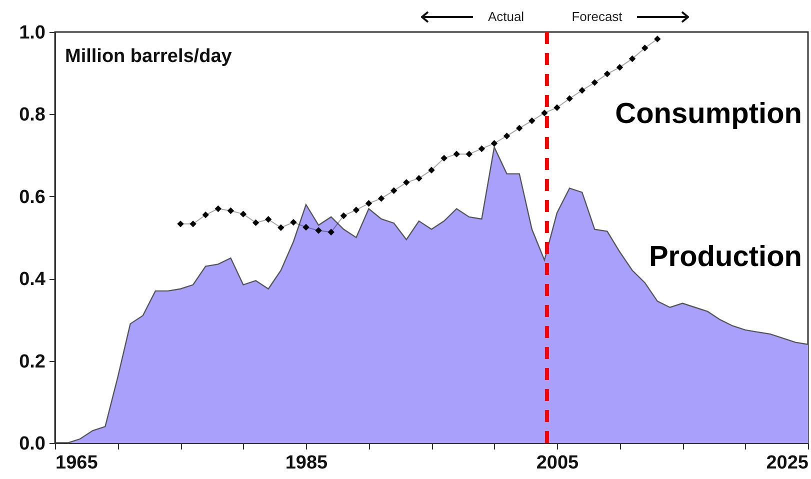 This screenshot has width=811, height=479. I want to click on x-tick-label: 2025, so click(787, 463).